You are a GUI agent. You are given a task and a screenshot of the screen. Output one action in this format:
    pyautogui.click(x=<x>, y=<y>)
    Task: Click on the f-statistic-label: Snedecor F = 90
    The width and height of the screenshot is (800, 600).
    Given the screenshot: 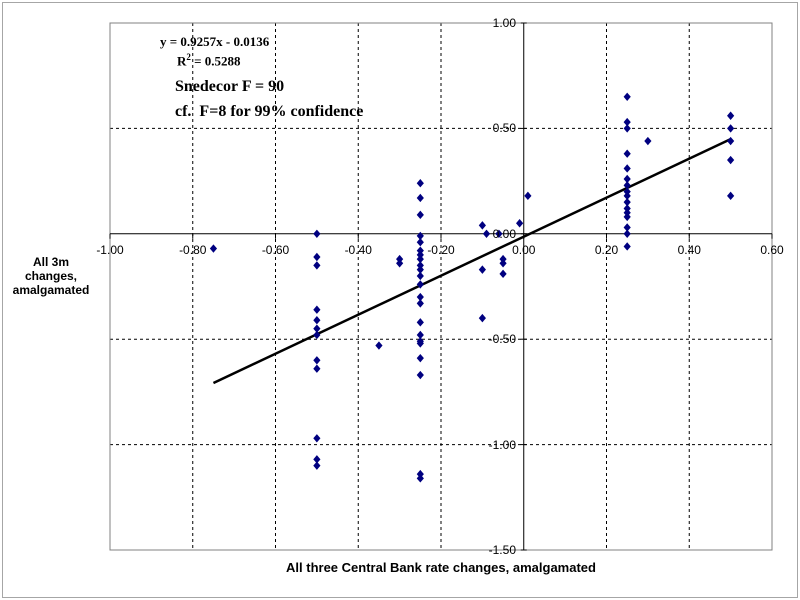 What is the action you would take?
    pyautogui.click(x=230, y=86)
    